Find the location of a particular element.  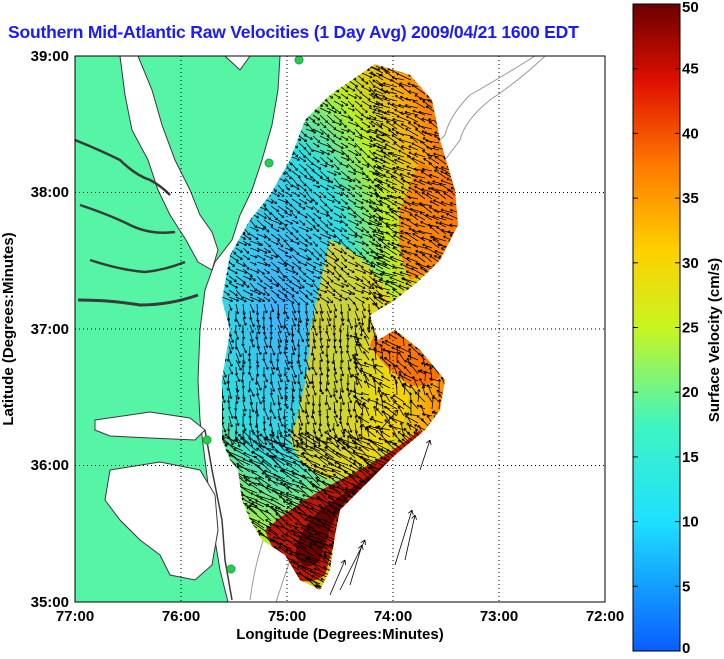

colorbar-tick-label: 35 is located at coordinates (690, 198).